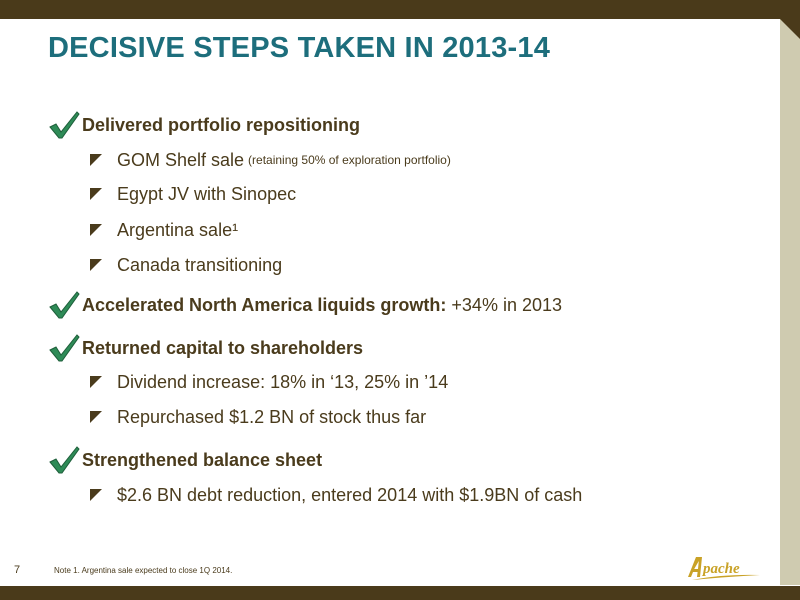 The image size is (800, 600). What do you see at coordinates (720, 569) in the screenshot?
I see `svg-text: pache` at bounding box center [720, 569].